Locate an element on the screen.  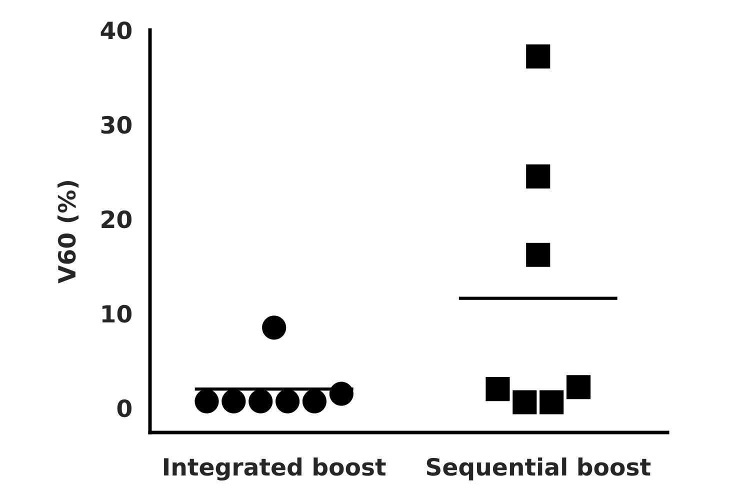
y-tick-label: 40 is located at coordinates (116, 30).